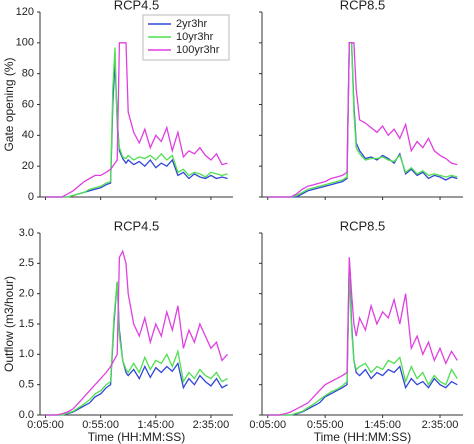  What do you see at coordinates (26, 294) in the screenshot?
I see `y-tick-label: 2.0` at bounding box center [26, 294].